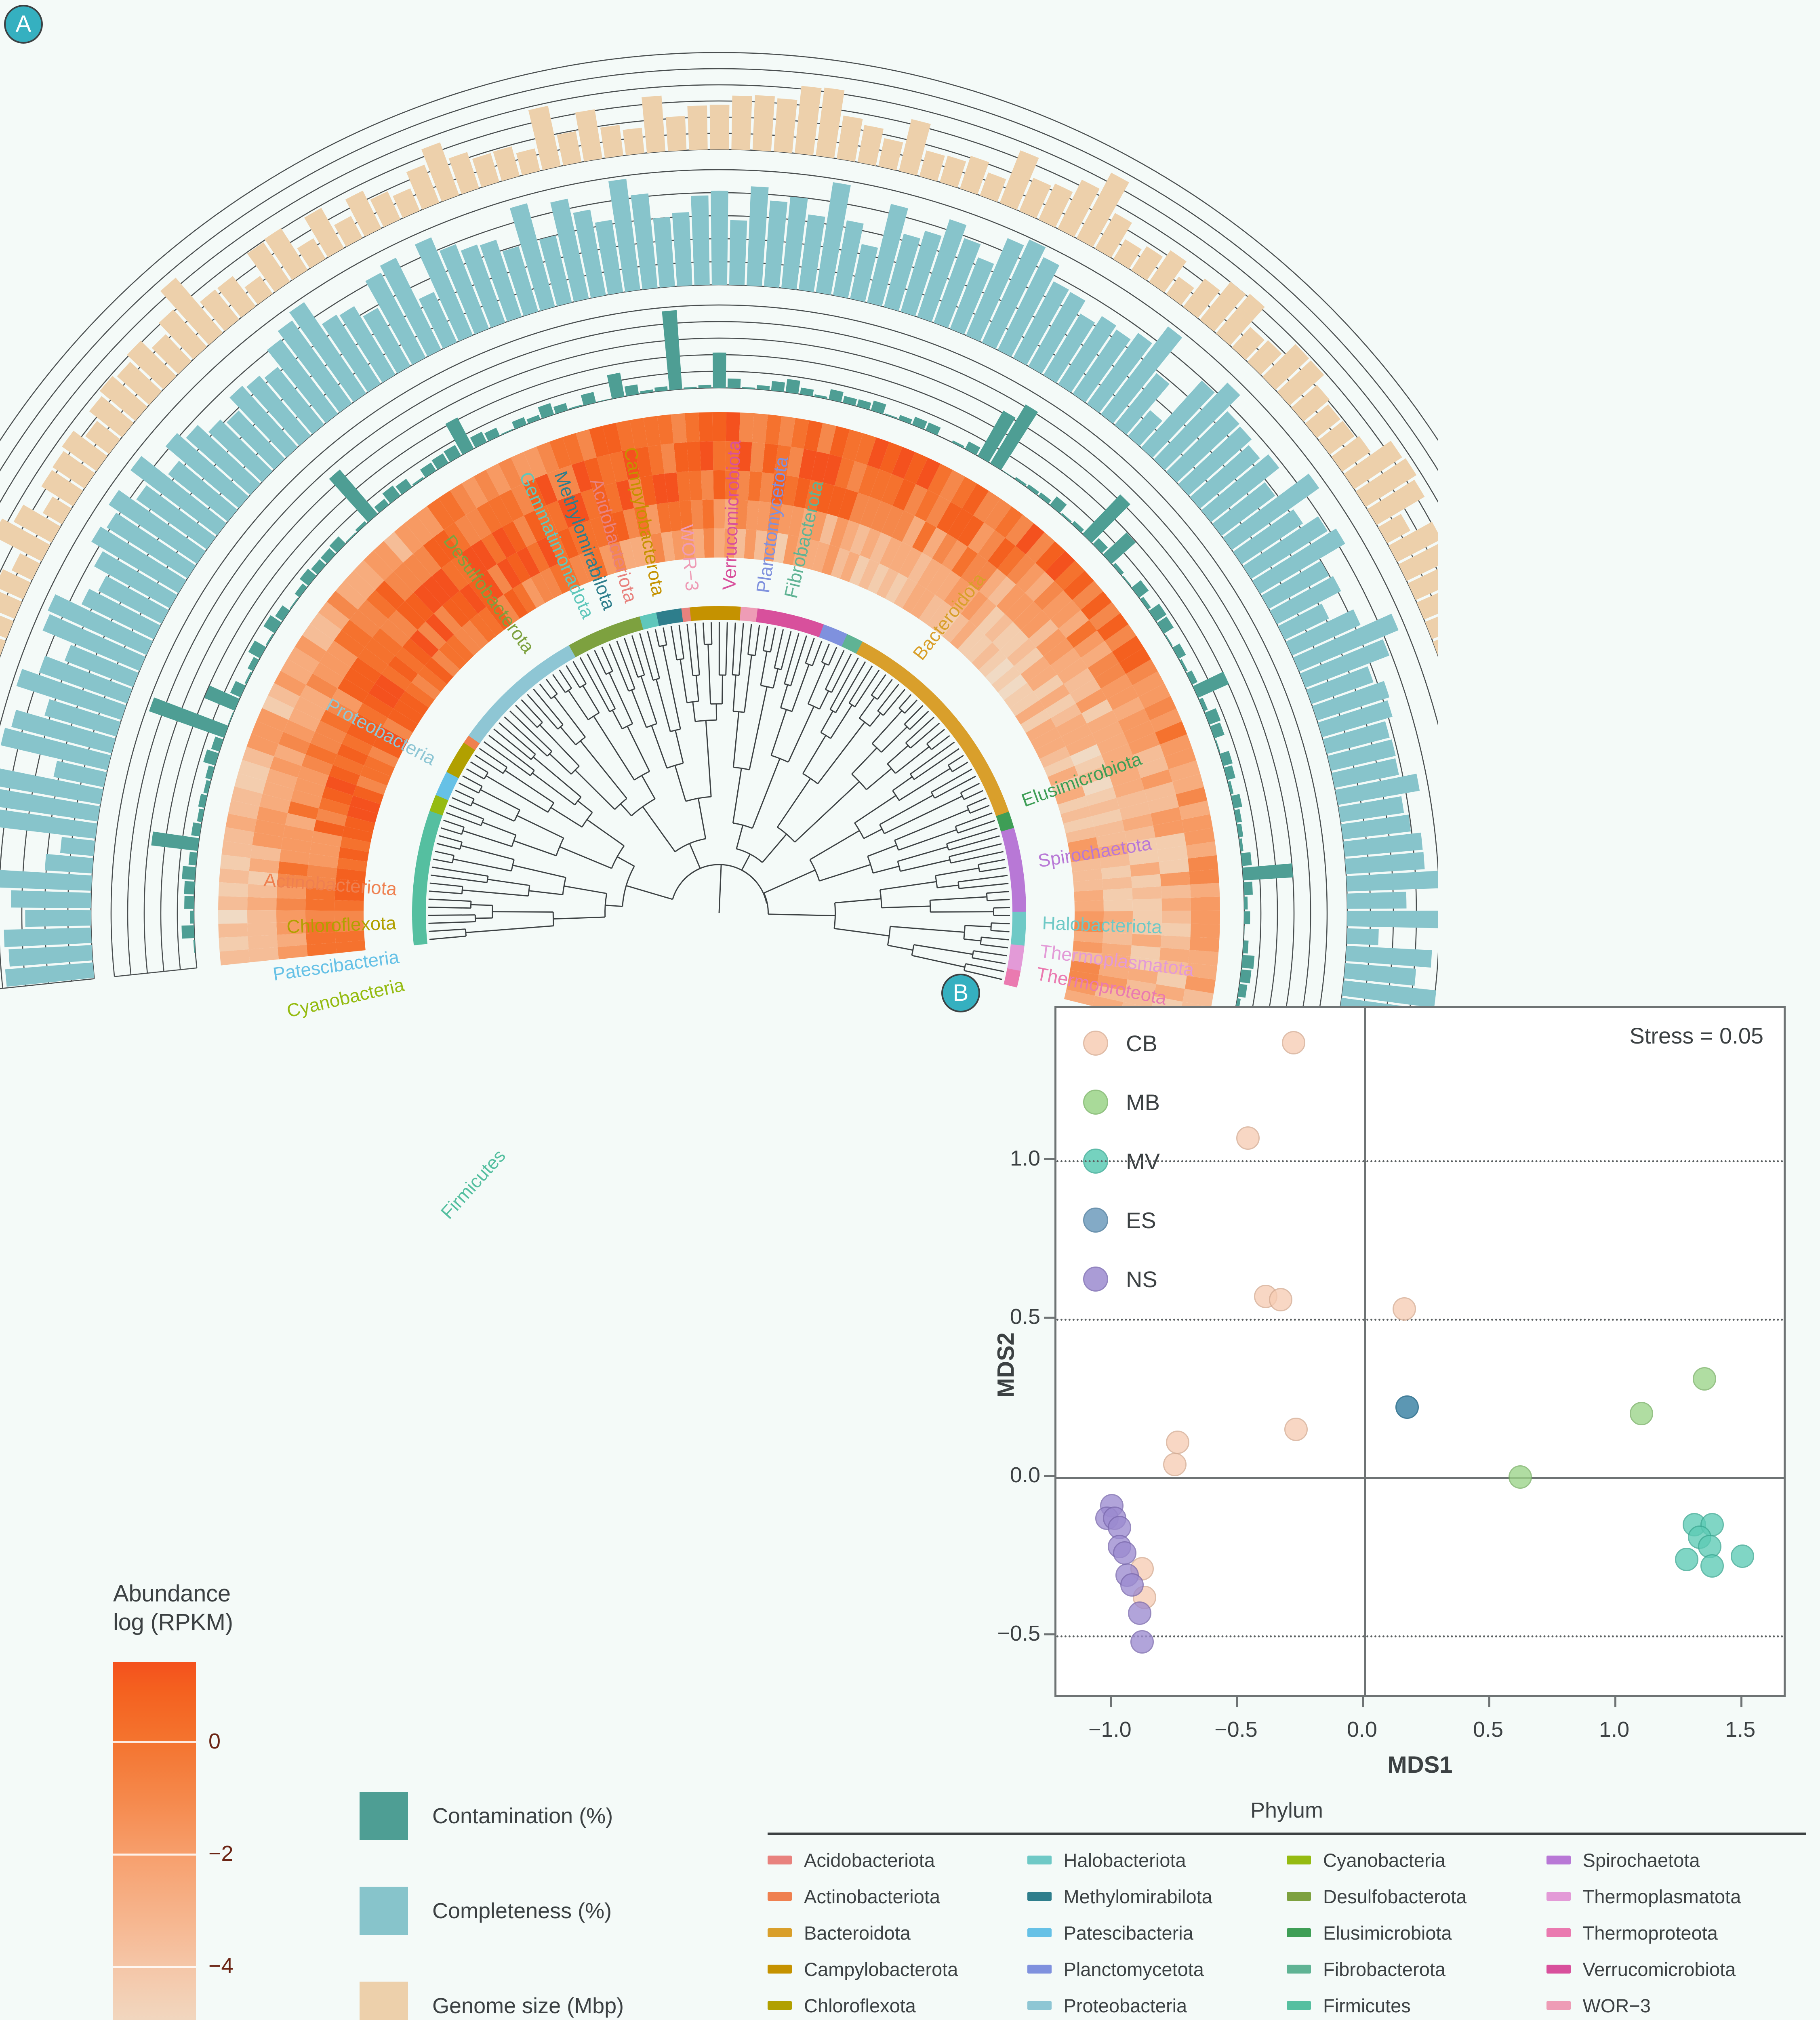 The height and width of the screenshot is (2020, 1820). What do you see at coordinates (1121, 1102) in the screenshot?
I see `mds-legend-item-mb: MB` at bounding box center [1121, 1102].